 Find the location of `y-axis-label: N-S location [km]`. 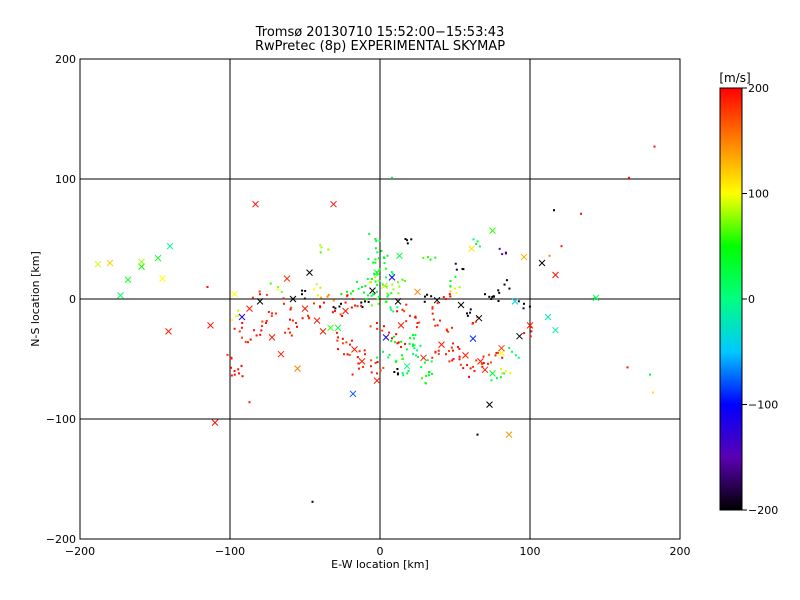

y-axis-label: N-S location [km] is located at coordinates (35, 299).